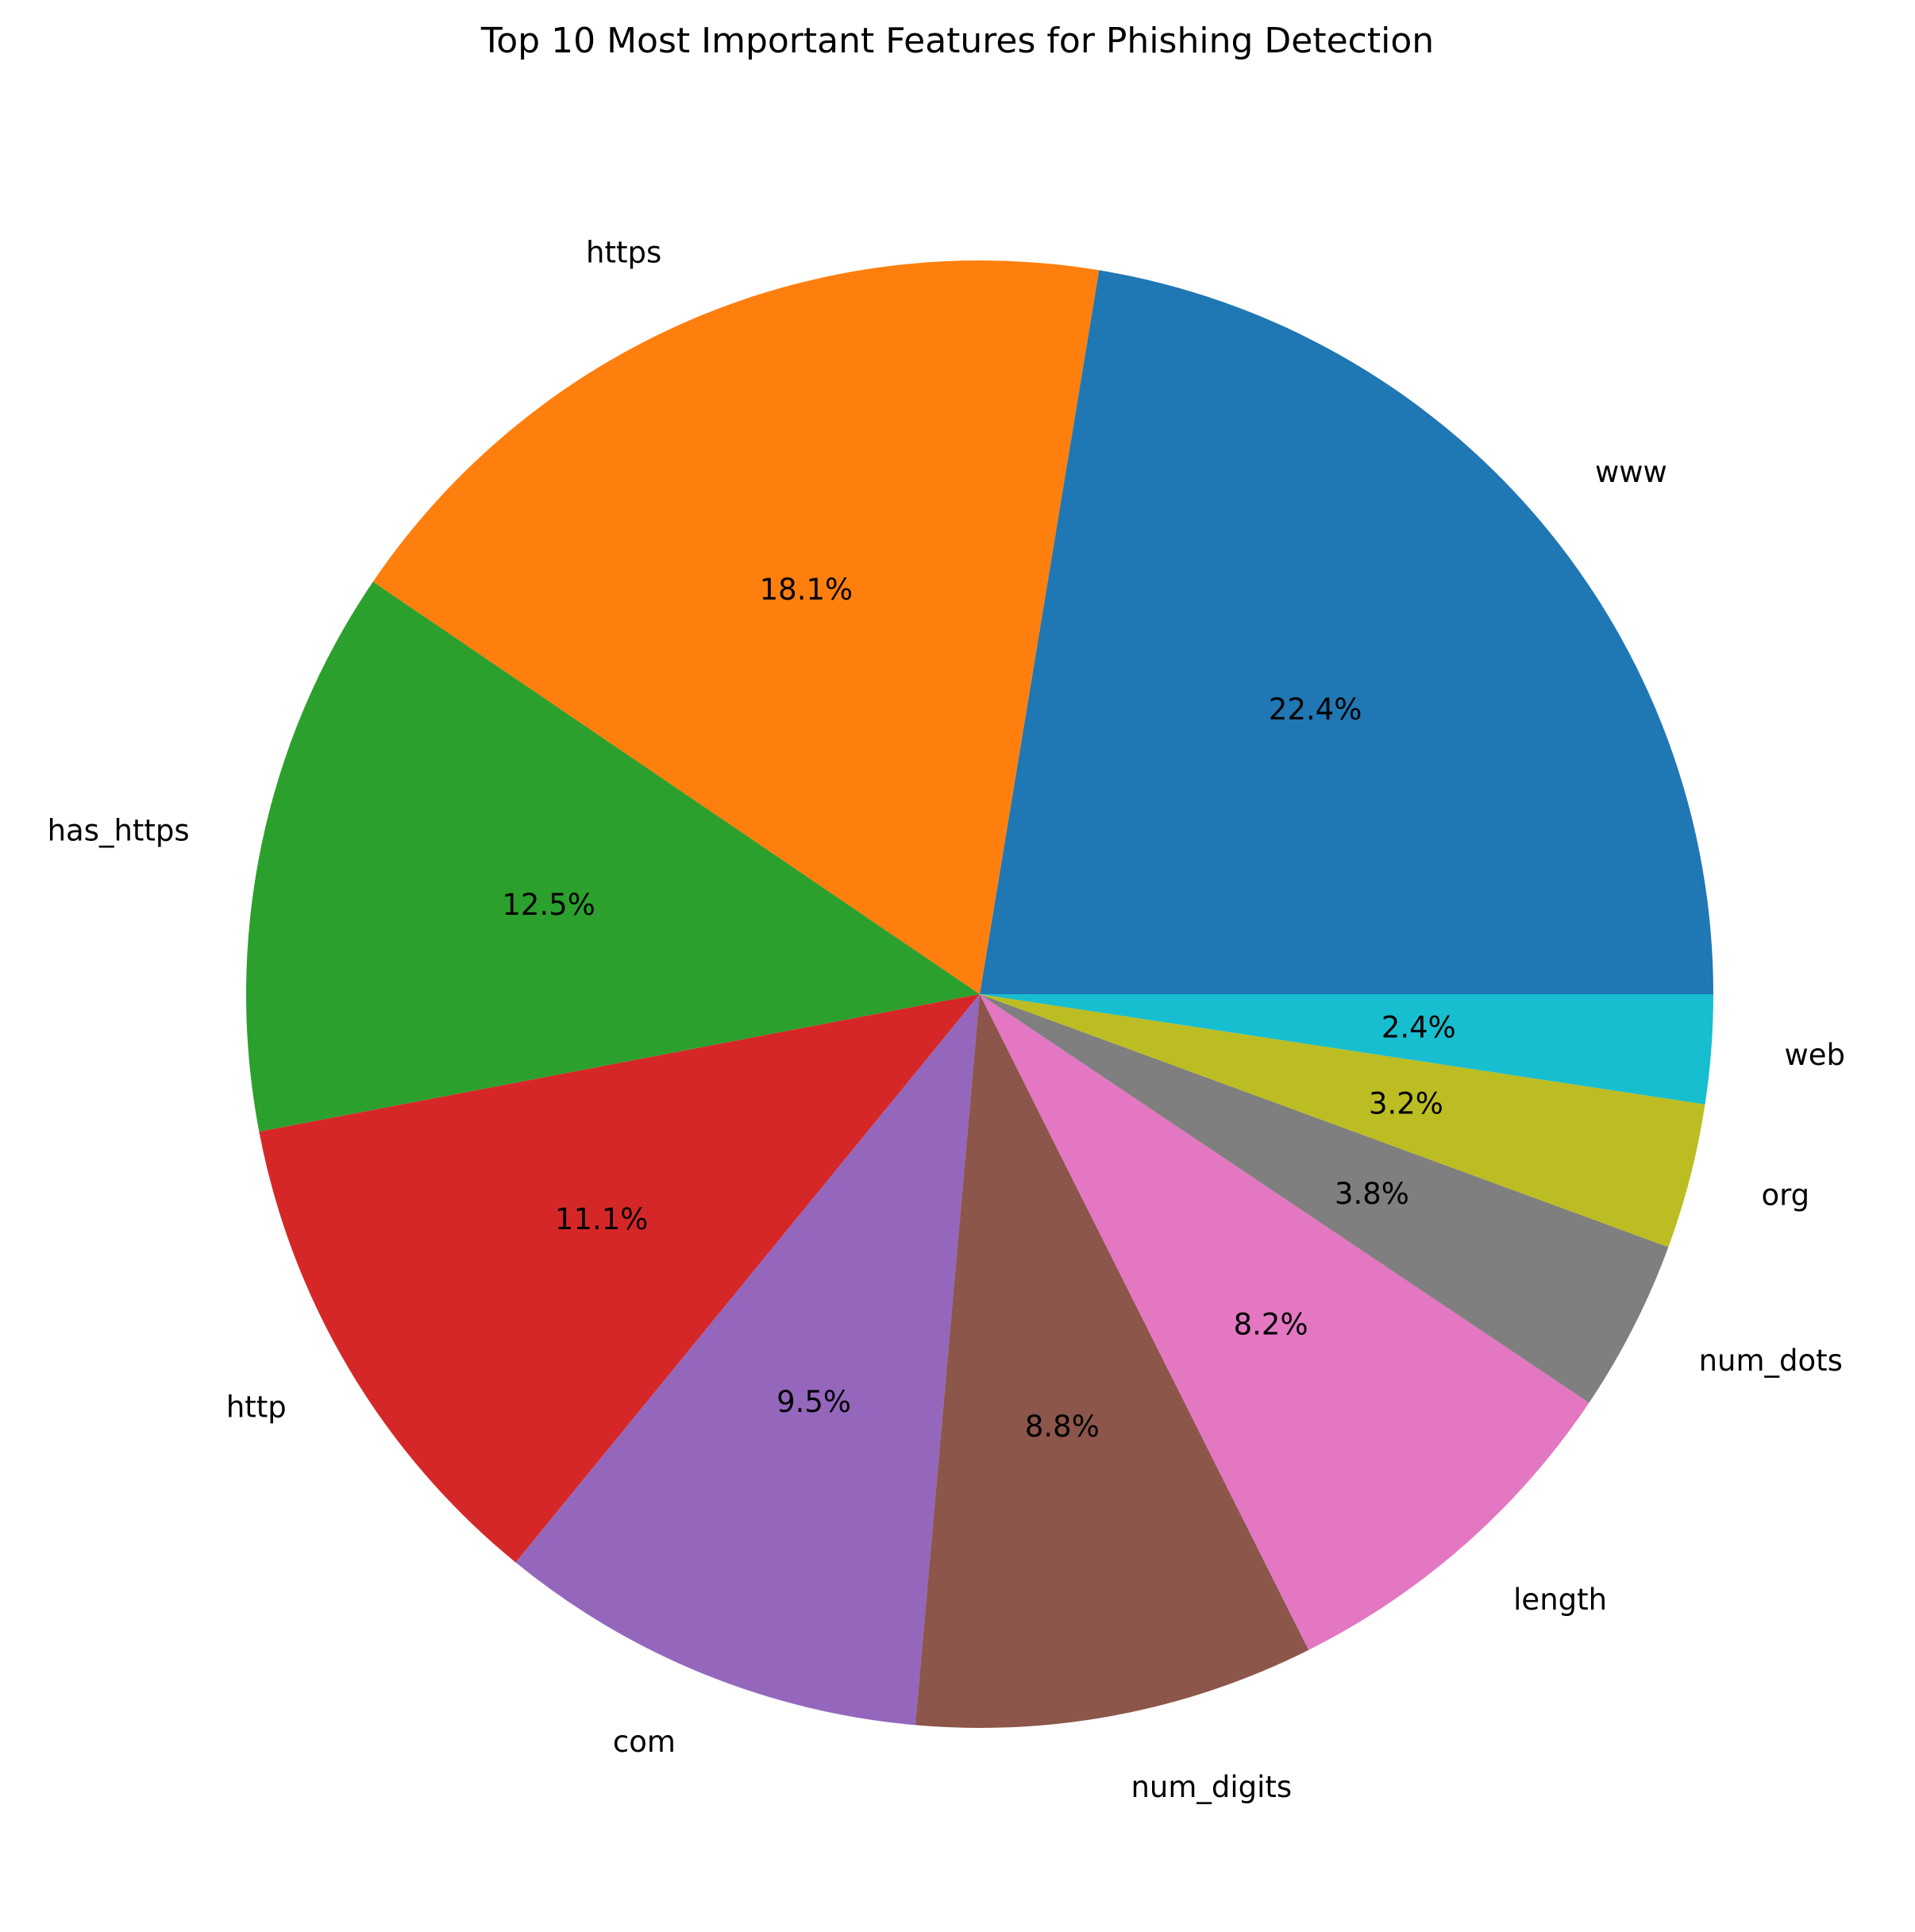  What do you see at coordinates (1815, 1055) in the screenshot?
I see `slice-label-web: web` at bounding box center [1815, 1055].